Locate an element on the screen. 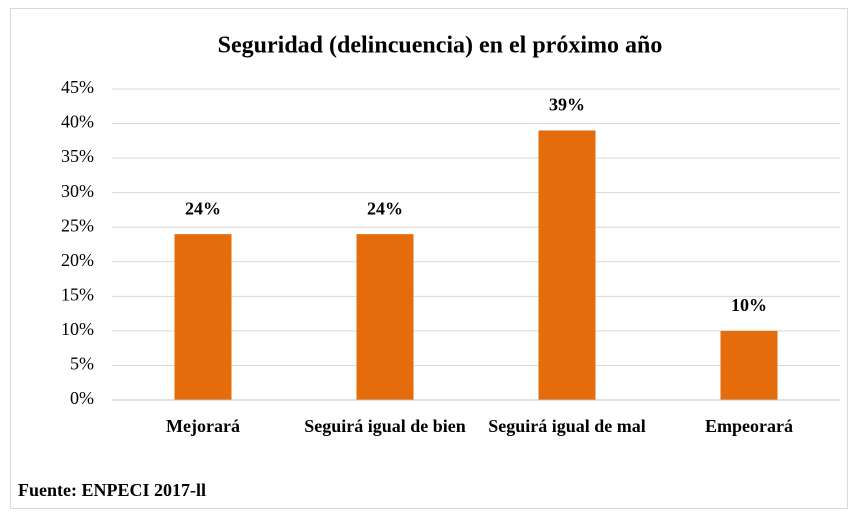  x-tick-label: Mejorará is located at coordinates (203, 426).